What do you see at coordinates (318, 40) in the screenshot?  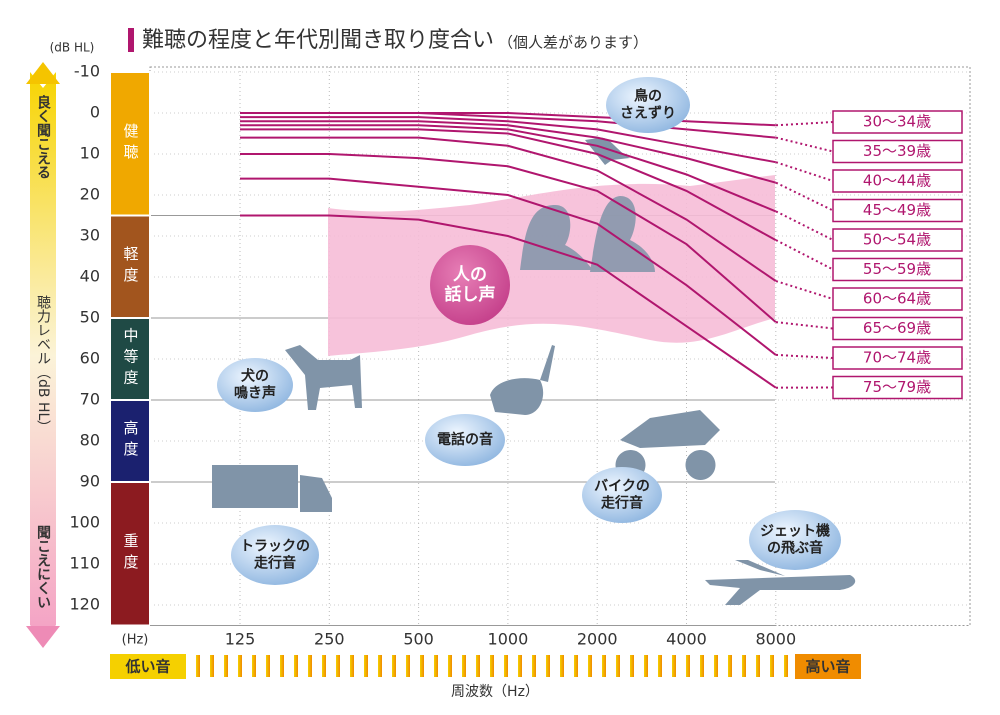 I see `chart-title: 難聴の程度と年代別聞き取り度合い` at bounding box center [318, 40].